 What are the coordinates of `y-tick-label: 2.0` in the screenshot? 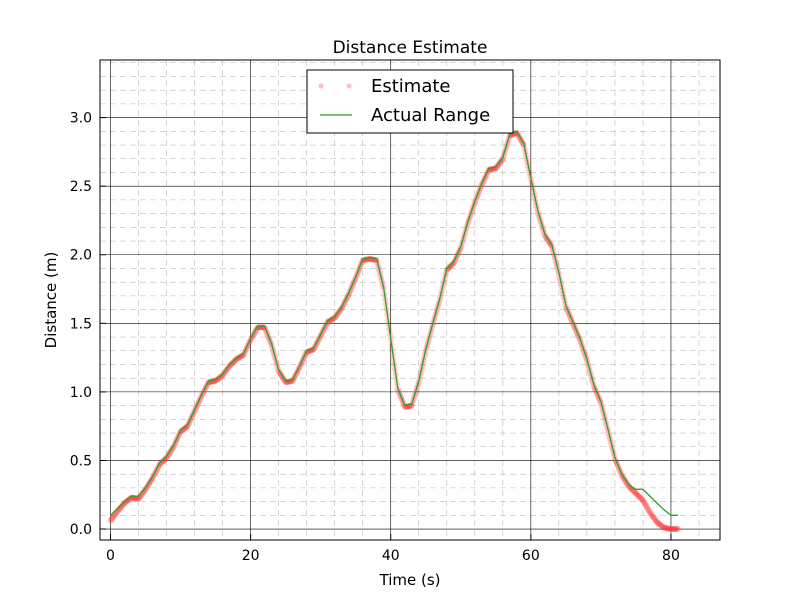 It's located at (81, 256).